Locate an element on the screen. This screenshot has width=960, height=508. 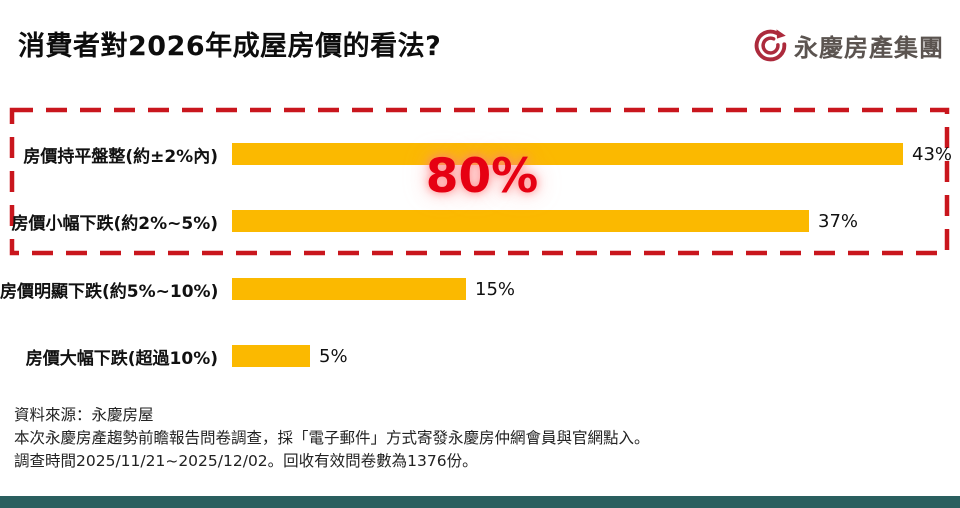
value-label: 5% is located at coordinates (333, 356).